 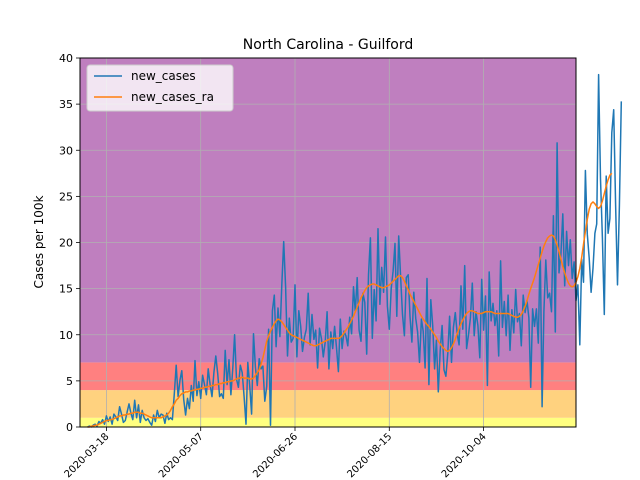 What do you see at coordinates (66, 289) in the screenshot?
I see `y-tick-label: 15` at bounding box center [66, 289].